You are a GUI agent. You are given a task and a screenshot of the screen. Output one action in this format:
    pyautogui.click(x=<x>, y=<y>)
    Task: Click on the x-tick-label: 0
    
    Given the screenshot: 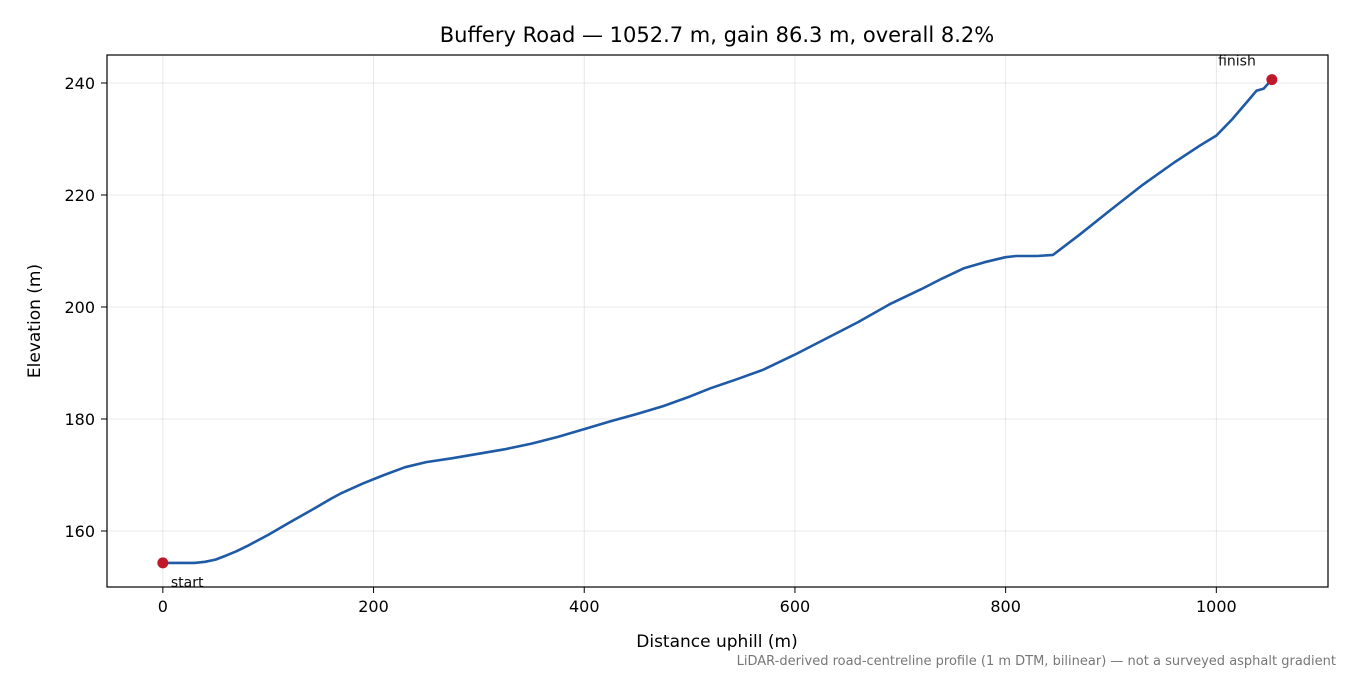 What is the action you would take?
    pyautogui.click(x=163, y=606)
    